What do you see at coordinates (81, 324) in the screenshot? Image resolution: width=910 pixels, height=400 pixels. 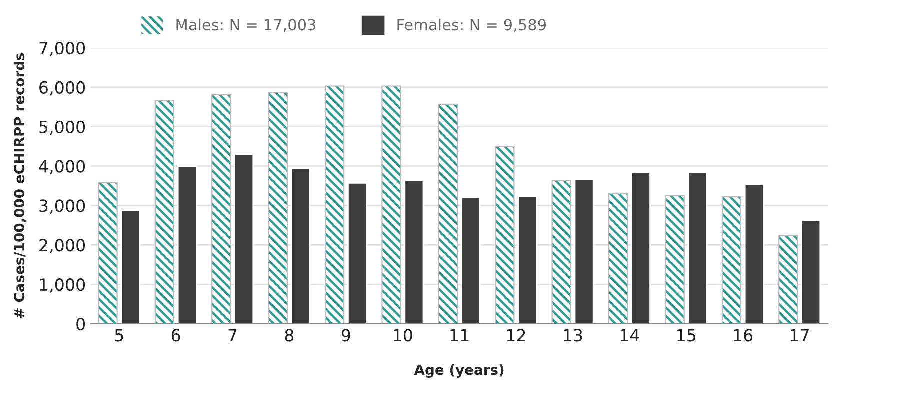 I see `y-tick-label: 0` at bounding box center [81, 324].